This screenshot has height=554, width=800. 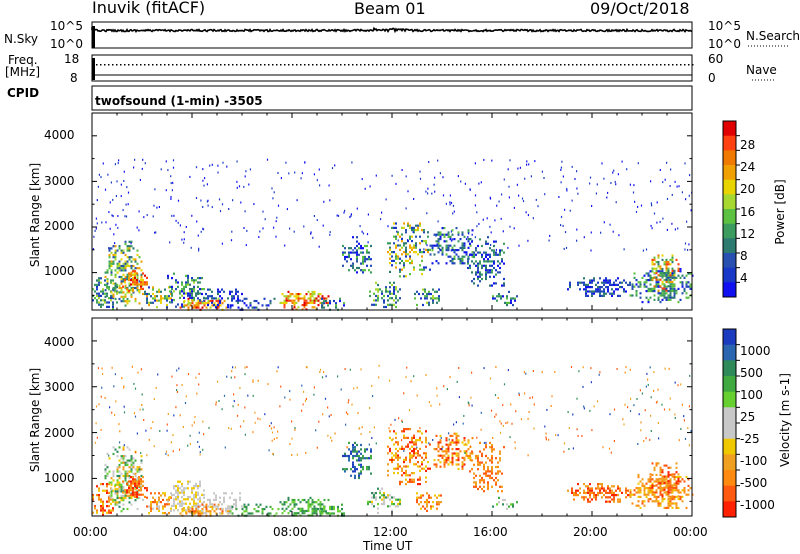 What do you see at coordinates (724, 26) in the screenshot?
I see `nsearch-tick-top: 10^5` at bounding box center [724, 26].